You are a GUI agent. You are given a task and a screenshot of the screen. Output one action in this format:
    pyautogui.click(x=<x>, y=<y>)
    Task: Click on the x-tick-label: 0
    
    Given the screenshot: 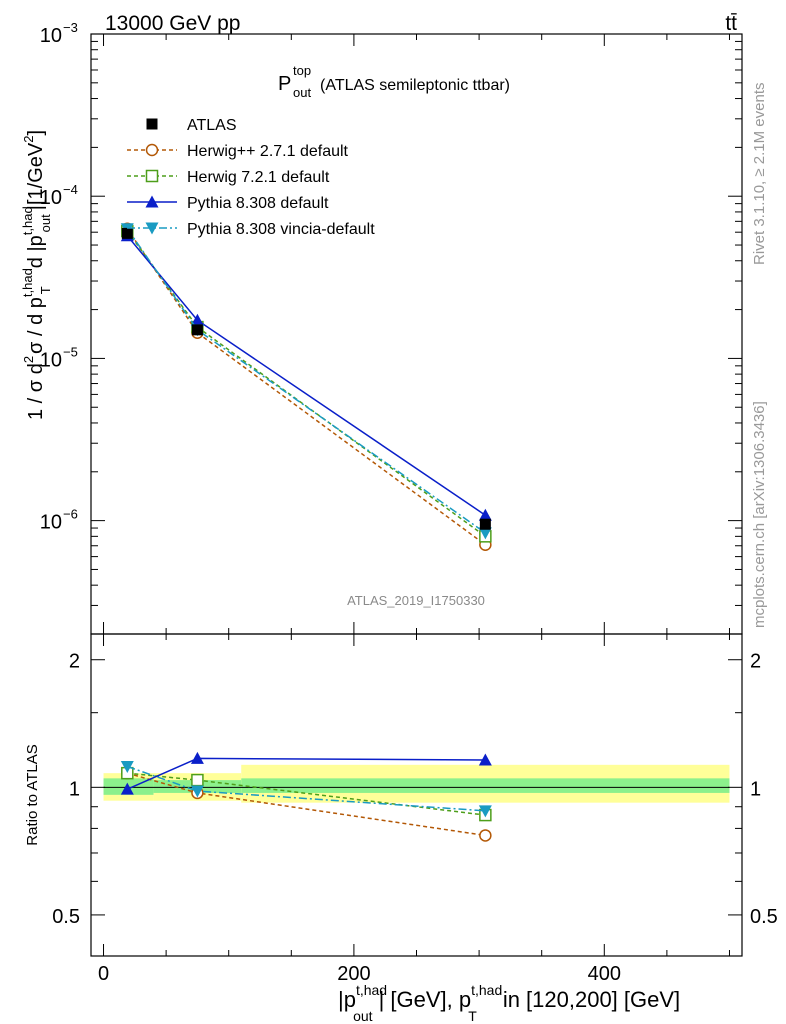 What is the action you would take?
    pyautogui.click(x=103, y=974)
    